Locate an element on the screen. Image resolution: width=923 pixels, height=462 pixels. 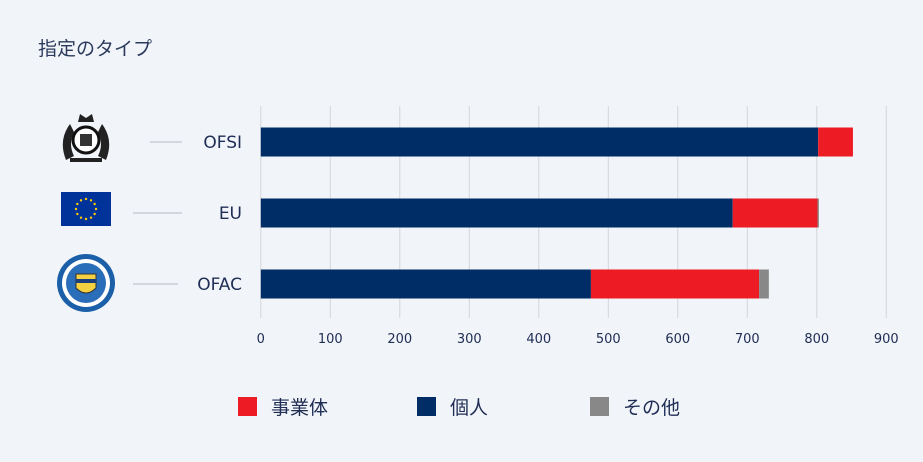
legend-item-other: その他 is located at coordinates (635, 406).